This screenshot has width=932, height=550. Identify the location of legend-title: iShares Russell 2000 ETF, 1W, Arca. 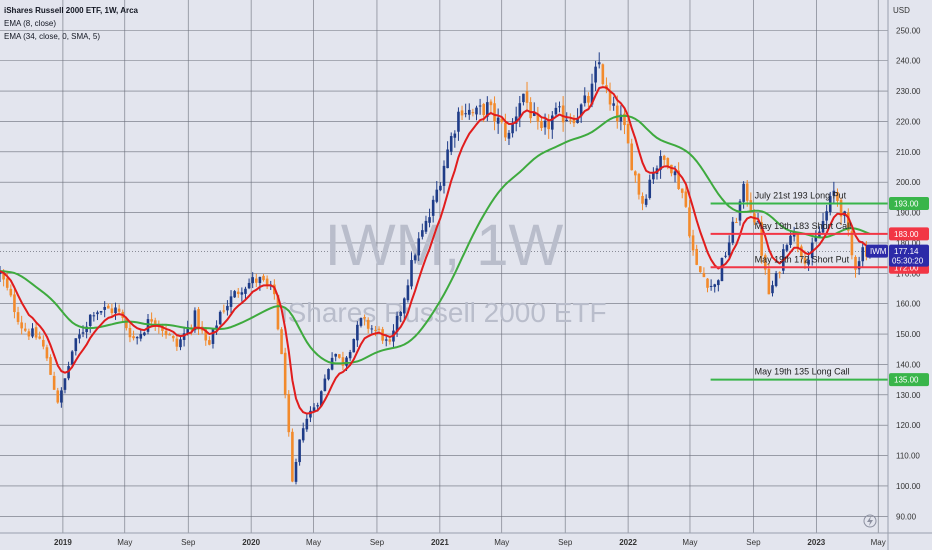
(71, 10).